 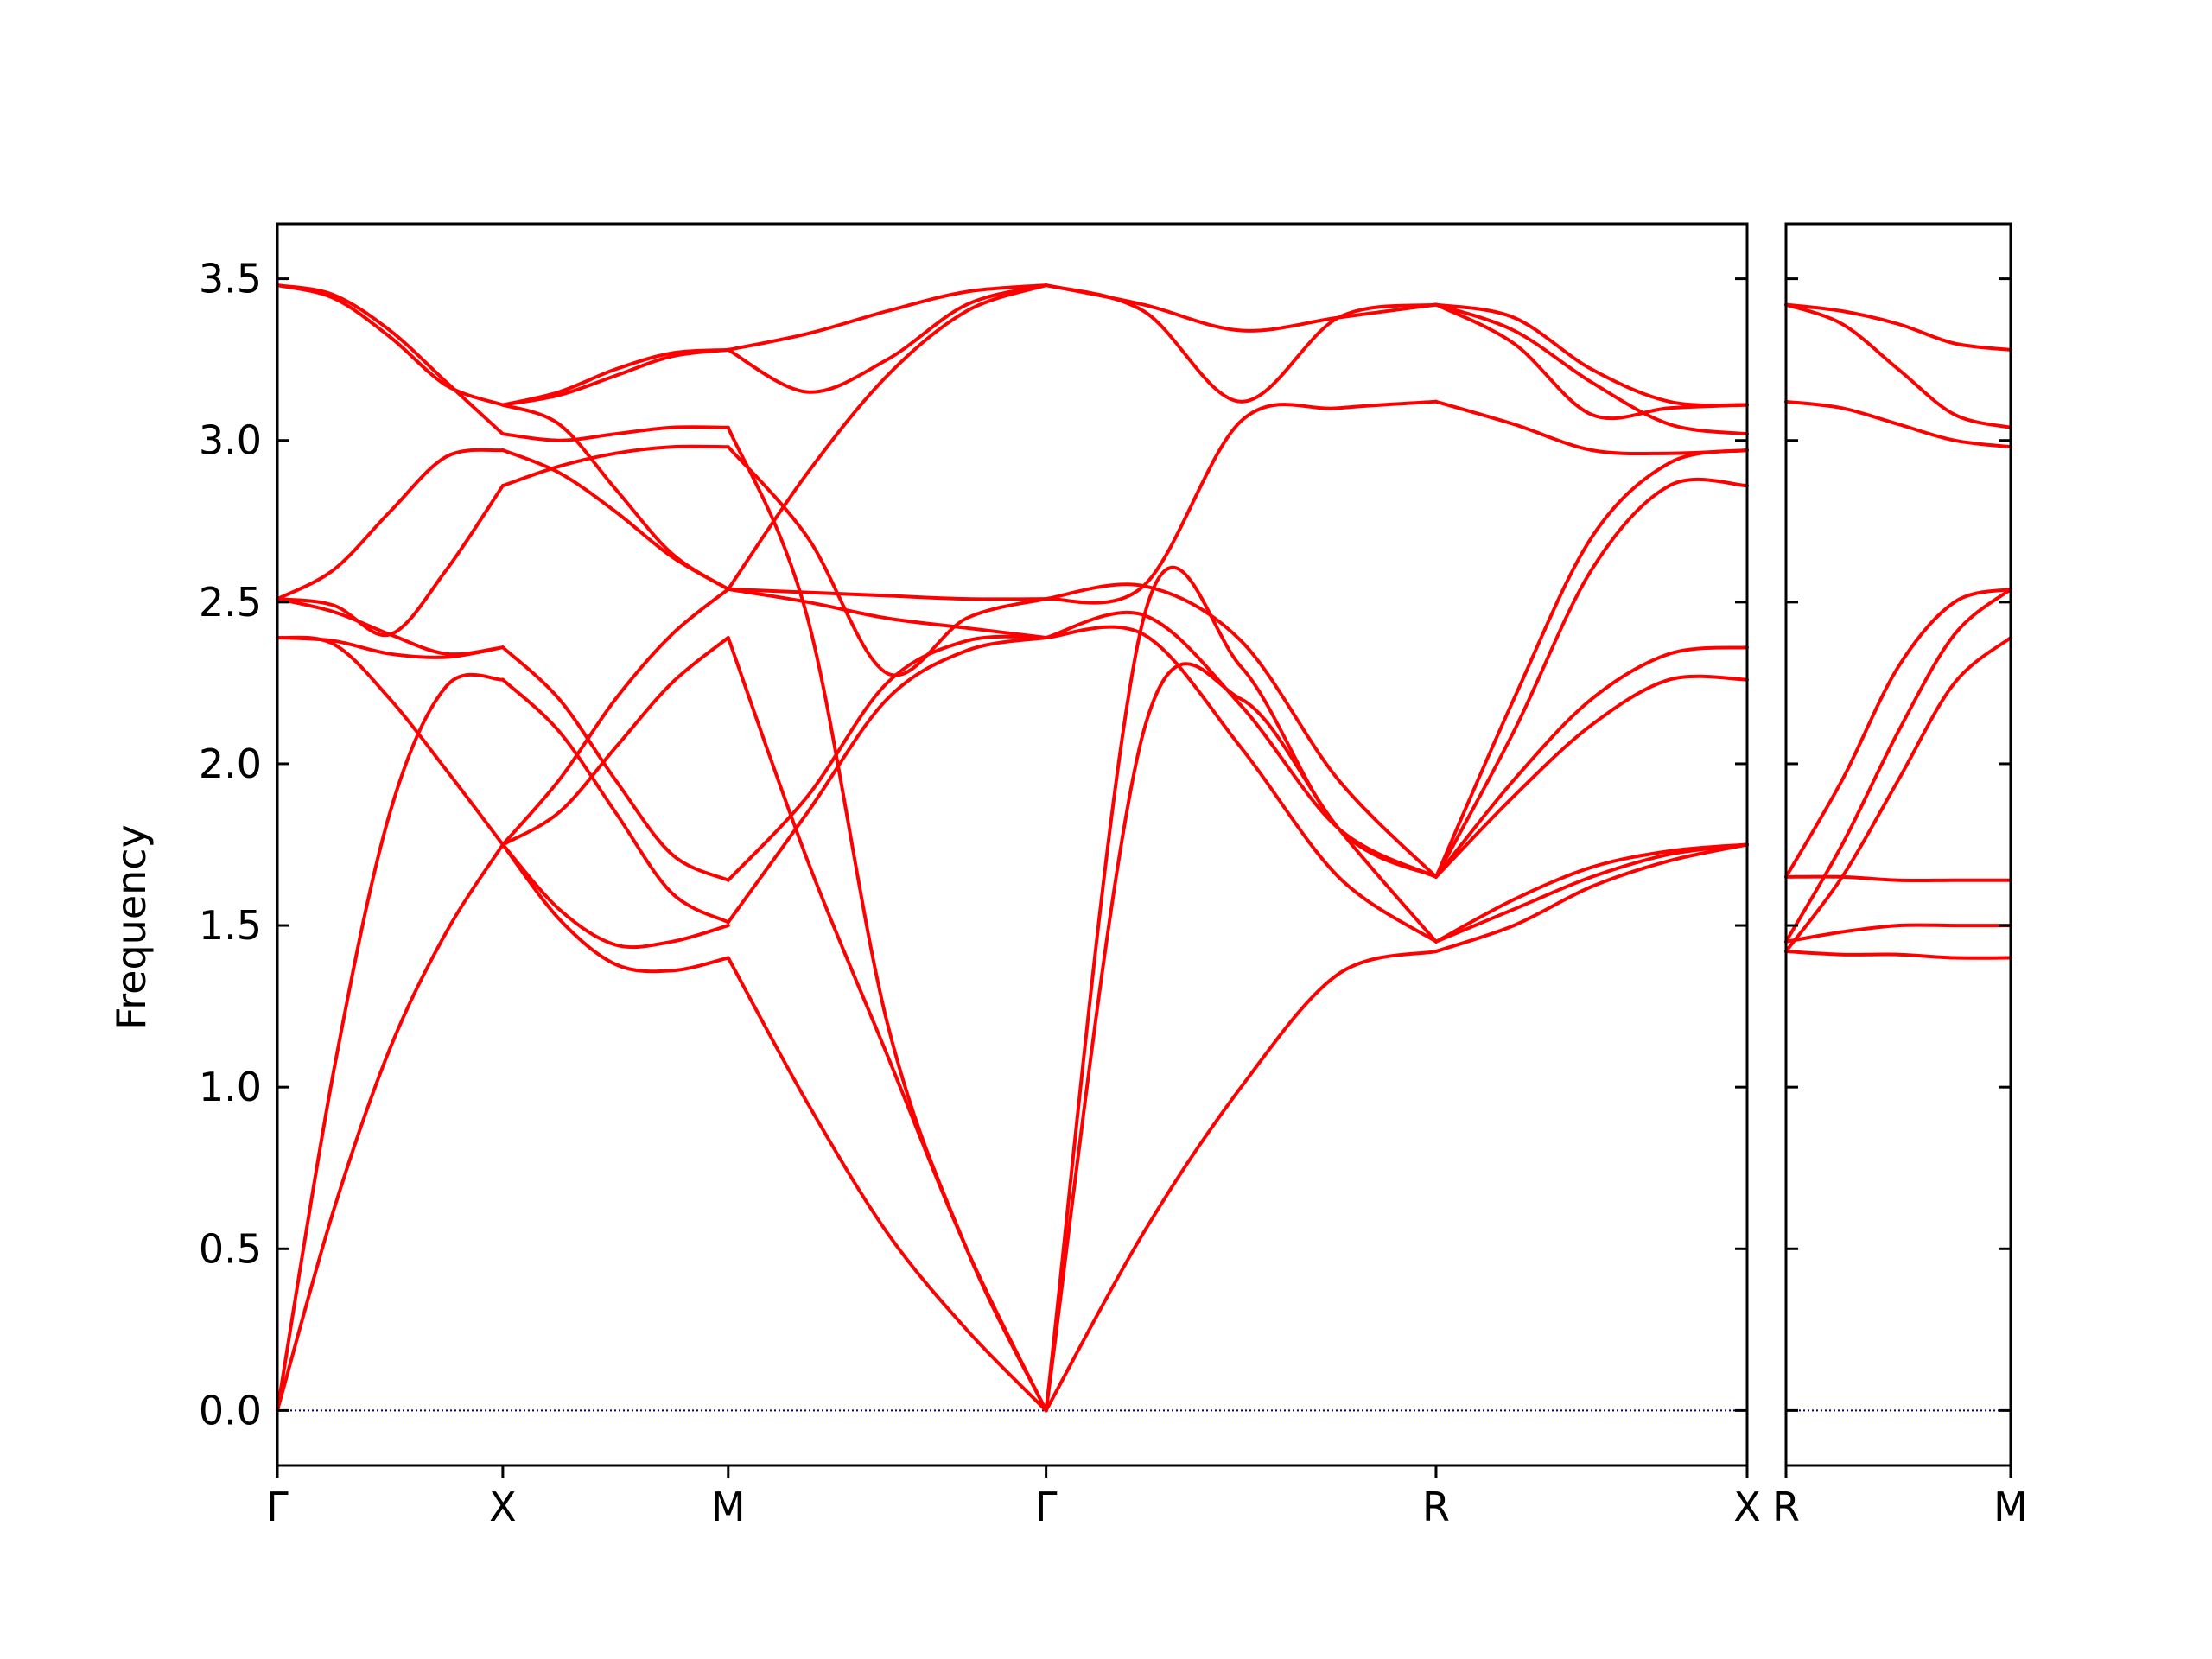 What do you see at coordinates (1898, 955) in the screenshot?
I see `band-line-p1-s0-b0` at bounding box center [1898, 955].